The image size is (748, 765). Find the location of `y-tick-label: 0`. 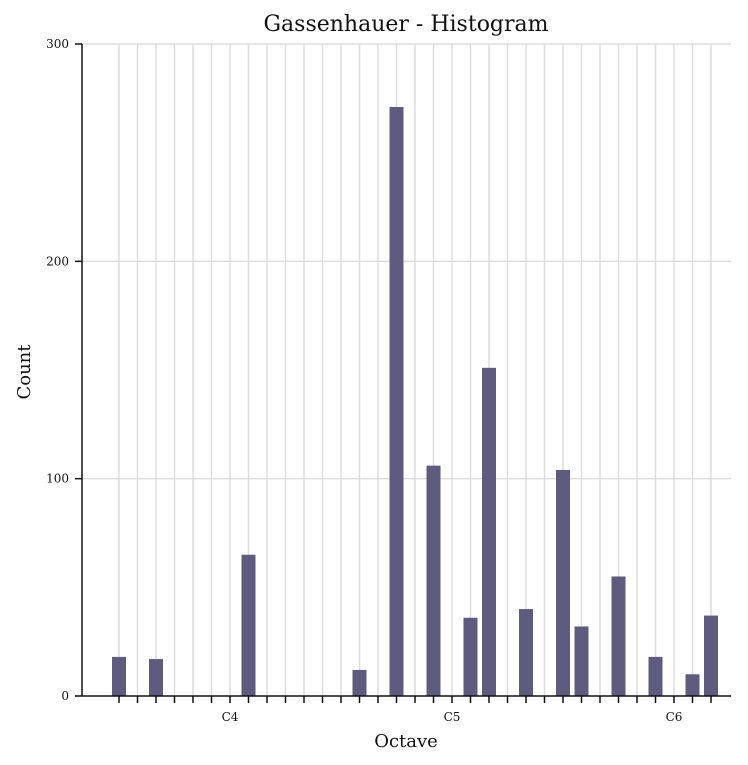

y-tick-label: 0 is located at coordinates (65, 696).